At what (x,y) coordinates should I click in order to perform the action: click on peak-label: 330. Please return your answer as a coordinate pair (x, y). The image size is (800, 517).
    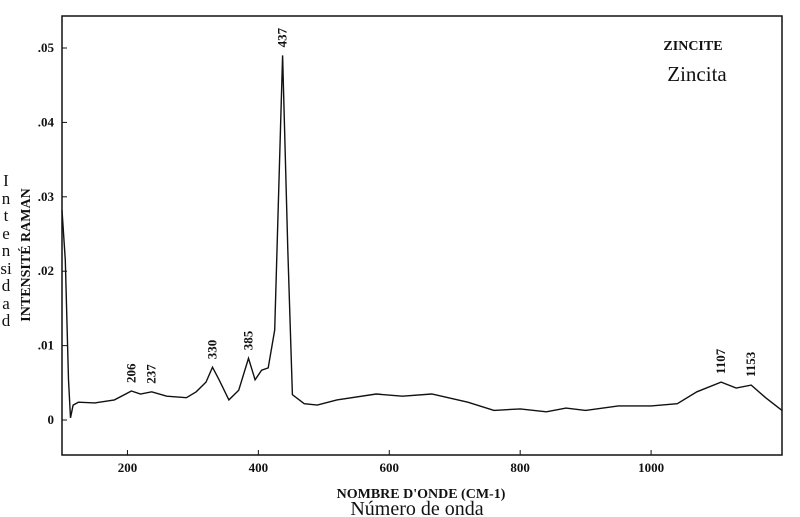
    Looking at the image, I should click on (212, 350).